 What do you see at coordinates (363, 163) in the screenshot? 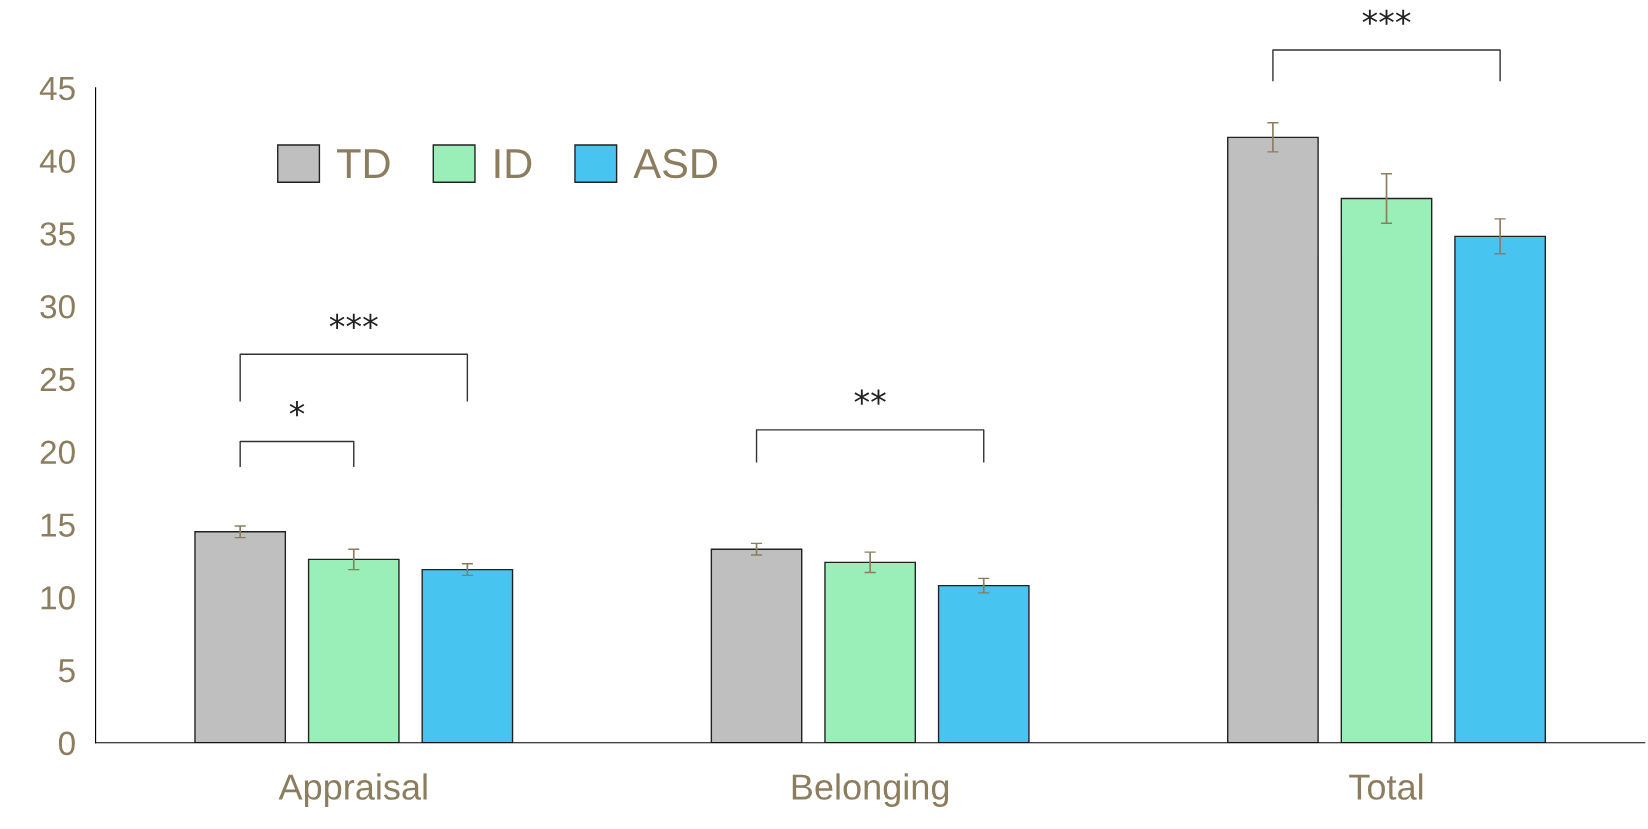
I see `legend-label: TD` at bounding box center [363, 163].